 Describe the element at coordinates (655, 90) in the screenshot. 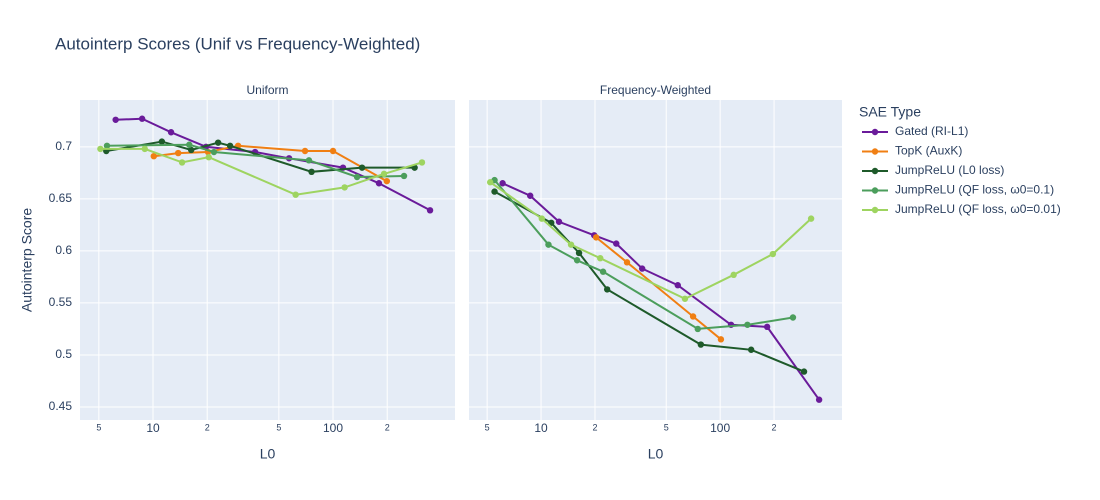

I see `subplot-title: Frequency-Weighted` at that location.